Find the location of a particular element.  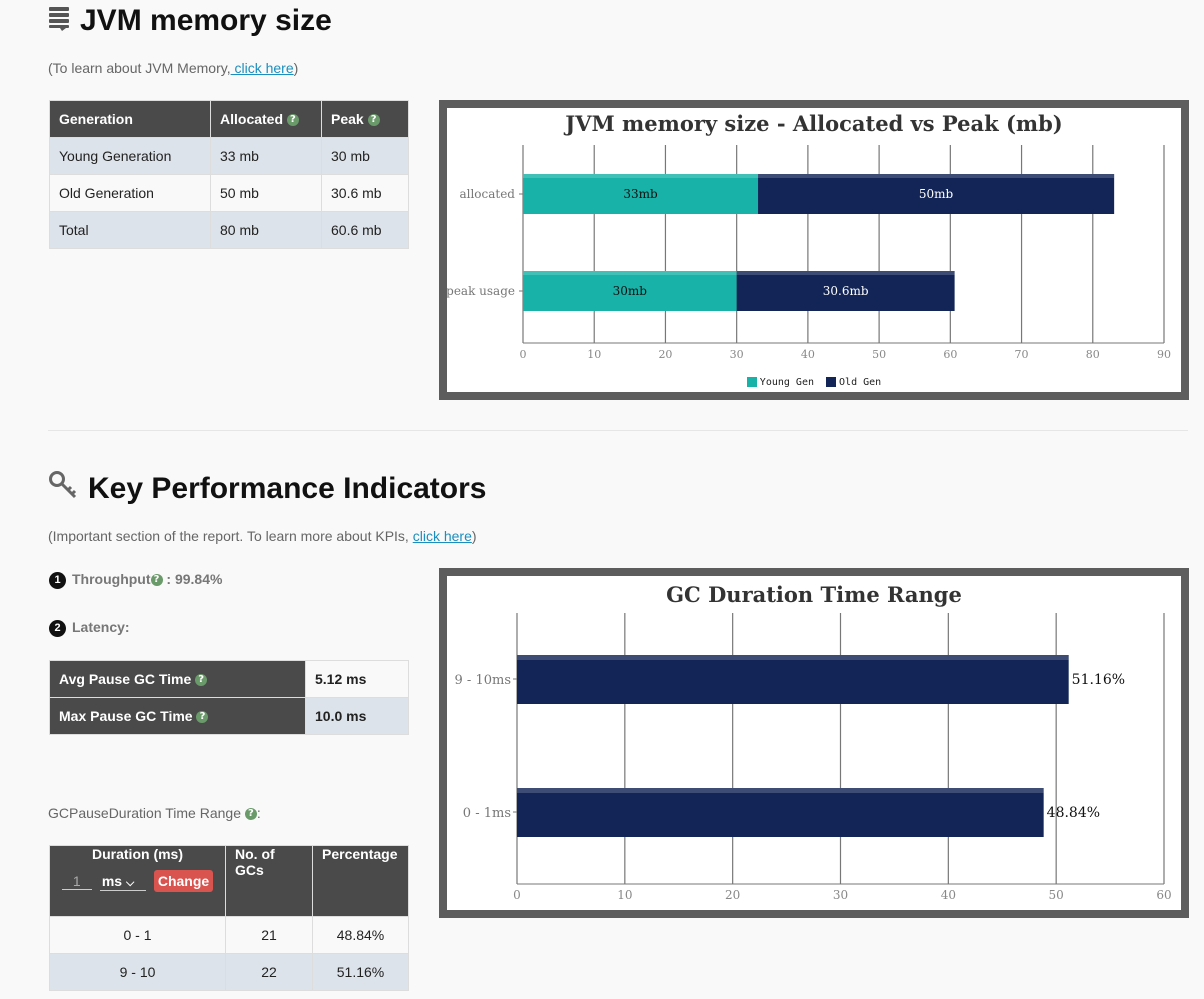

bar-data-label: 30.6mb is located at coordinates (846, 291).